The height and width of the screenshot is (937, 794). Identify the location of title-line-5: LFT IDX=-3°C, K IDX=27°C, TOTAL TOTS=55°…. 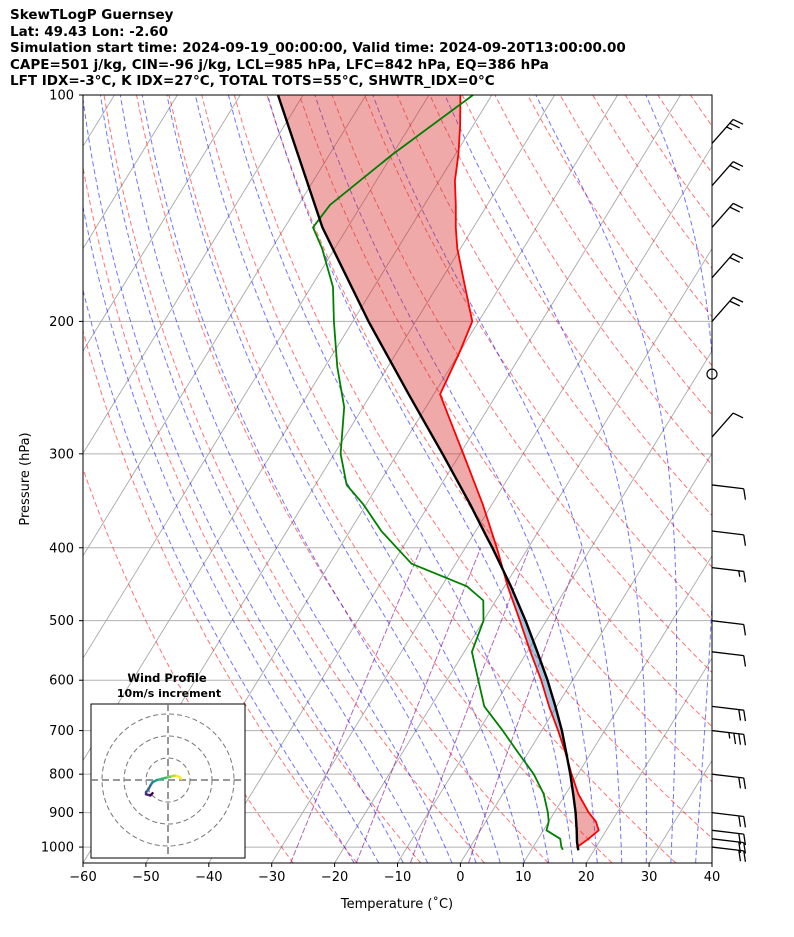
(252, 81).